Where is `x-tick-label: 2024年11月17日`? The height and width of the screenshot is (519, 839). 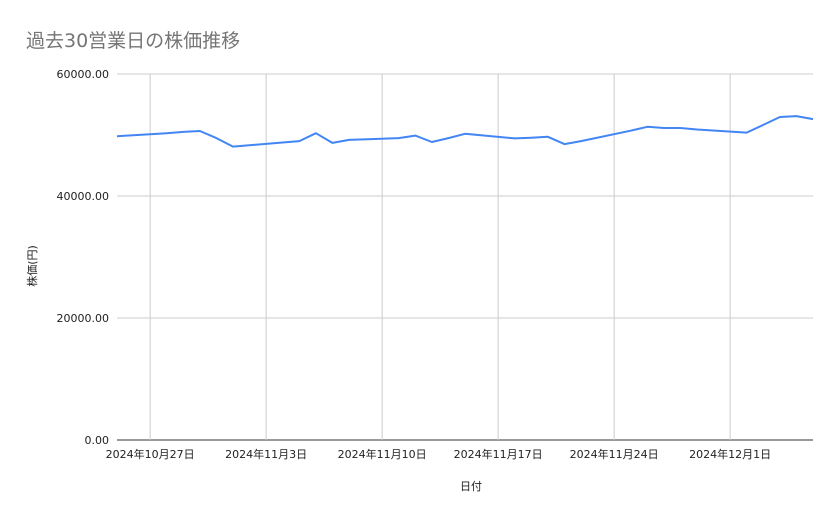 x-tick-label: 2024年11月17日 is located at coordinates (498, 454).